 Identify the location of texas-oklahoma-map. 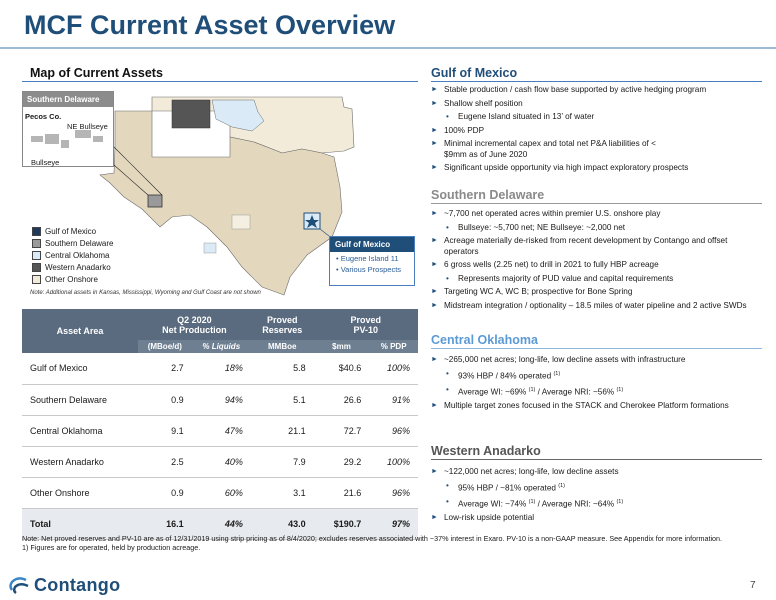
(227, 196).